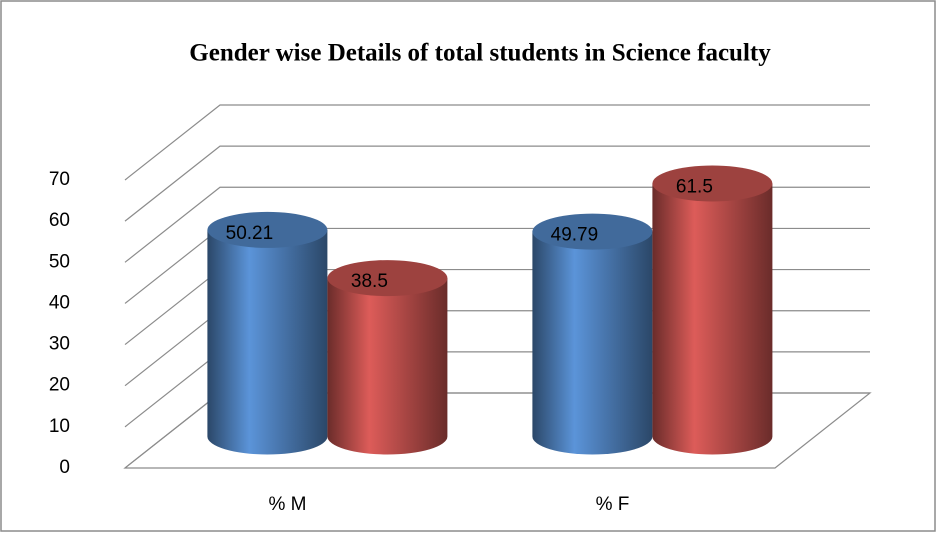 Image resolution: width=937 pixels, height=533 pixels. Describe the element at coordinates (369, 281) in the screenshot. I see `value-label: 38.5` at that location.